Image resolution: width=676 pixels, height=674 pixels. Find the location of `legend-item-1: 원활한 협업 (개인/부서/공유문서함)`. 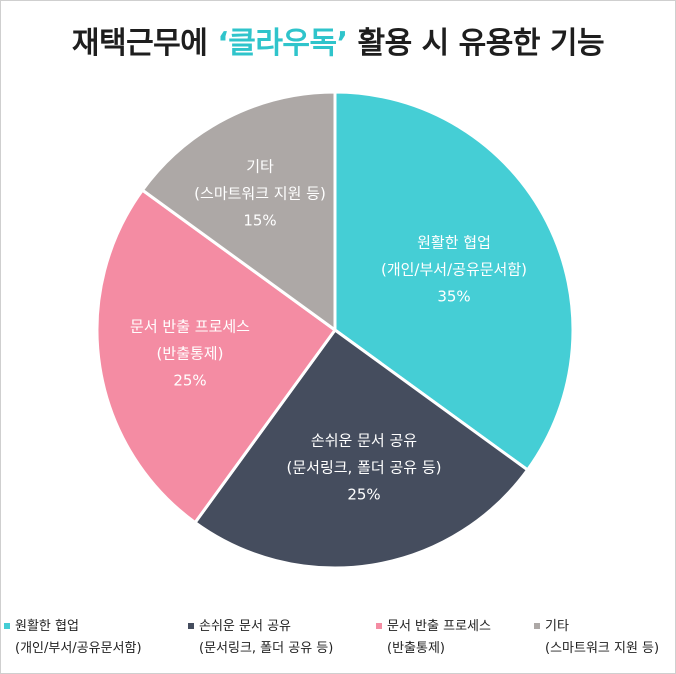

legend-item-1: 원활한 협업 (개인/부서/공유문서함) is located at coordinates (73, 638).